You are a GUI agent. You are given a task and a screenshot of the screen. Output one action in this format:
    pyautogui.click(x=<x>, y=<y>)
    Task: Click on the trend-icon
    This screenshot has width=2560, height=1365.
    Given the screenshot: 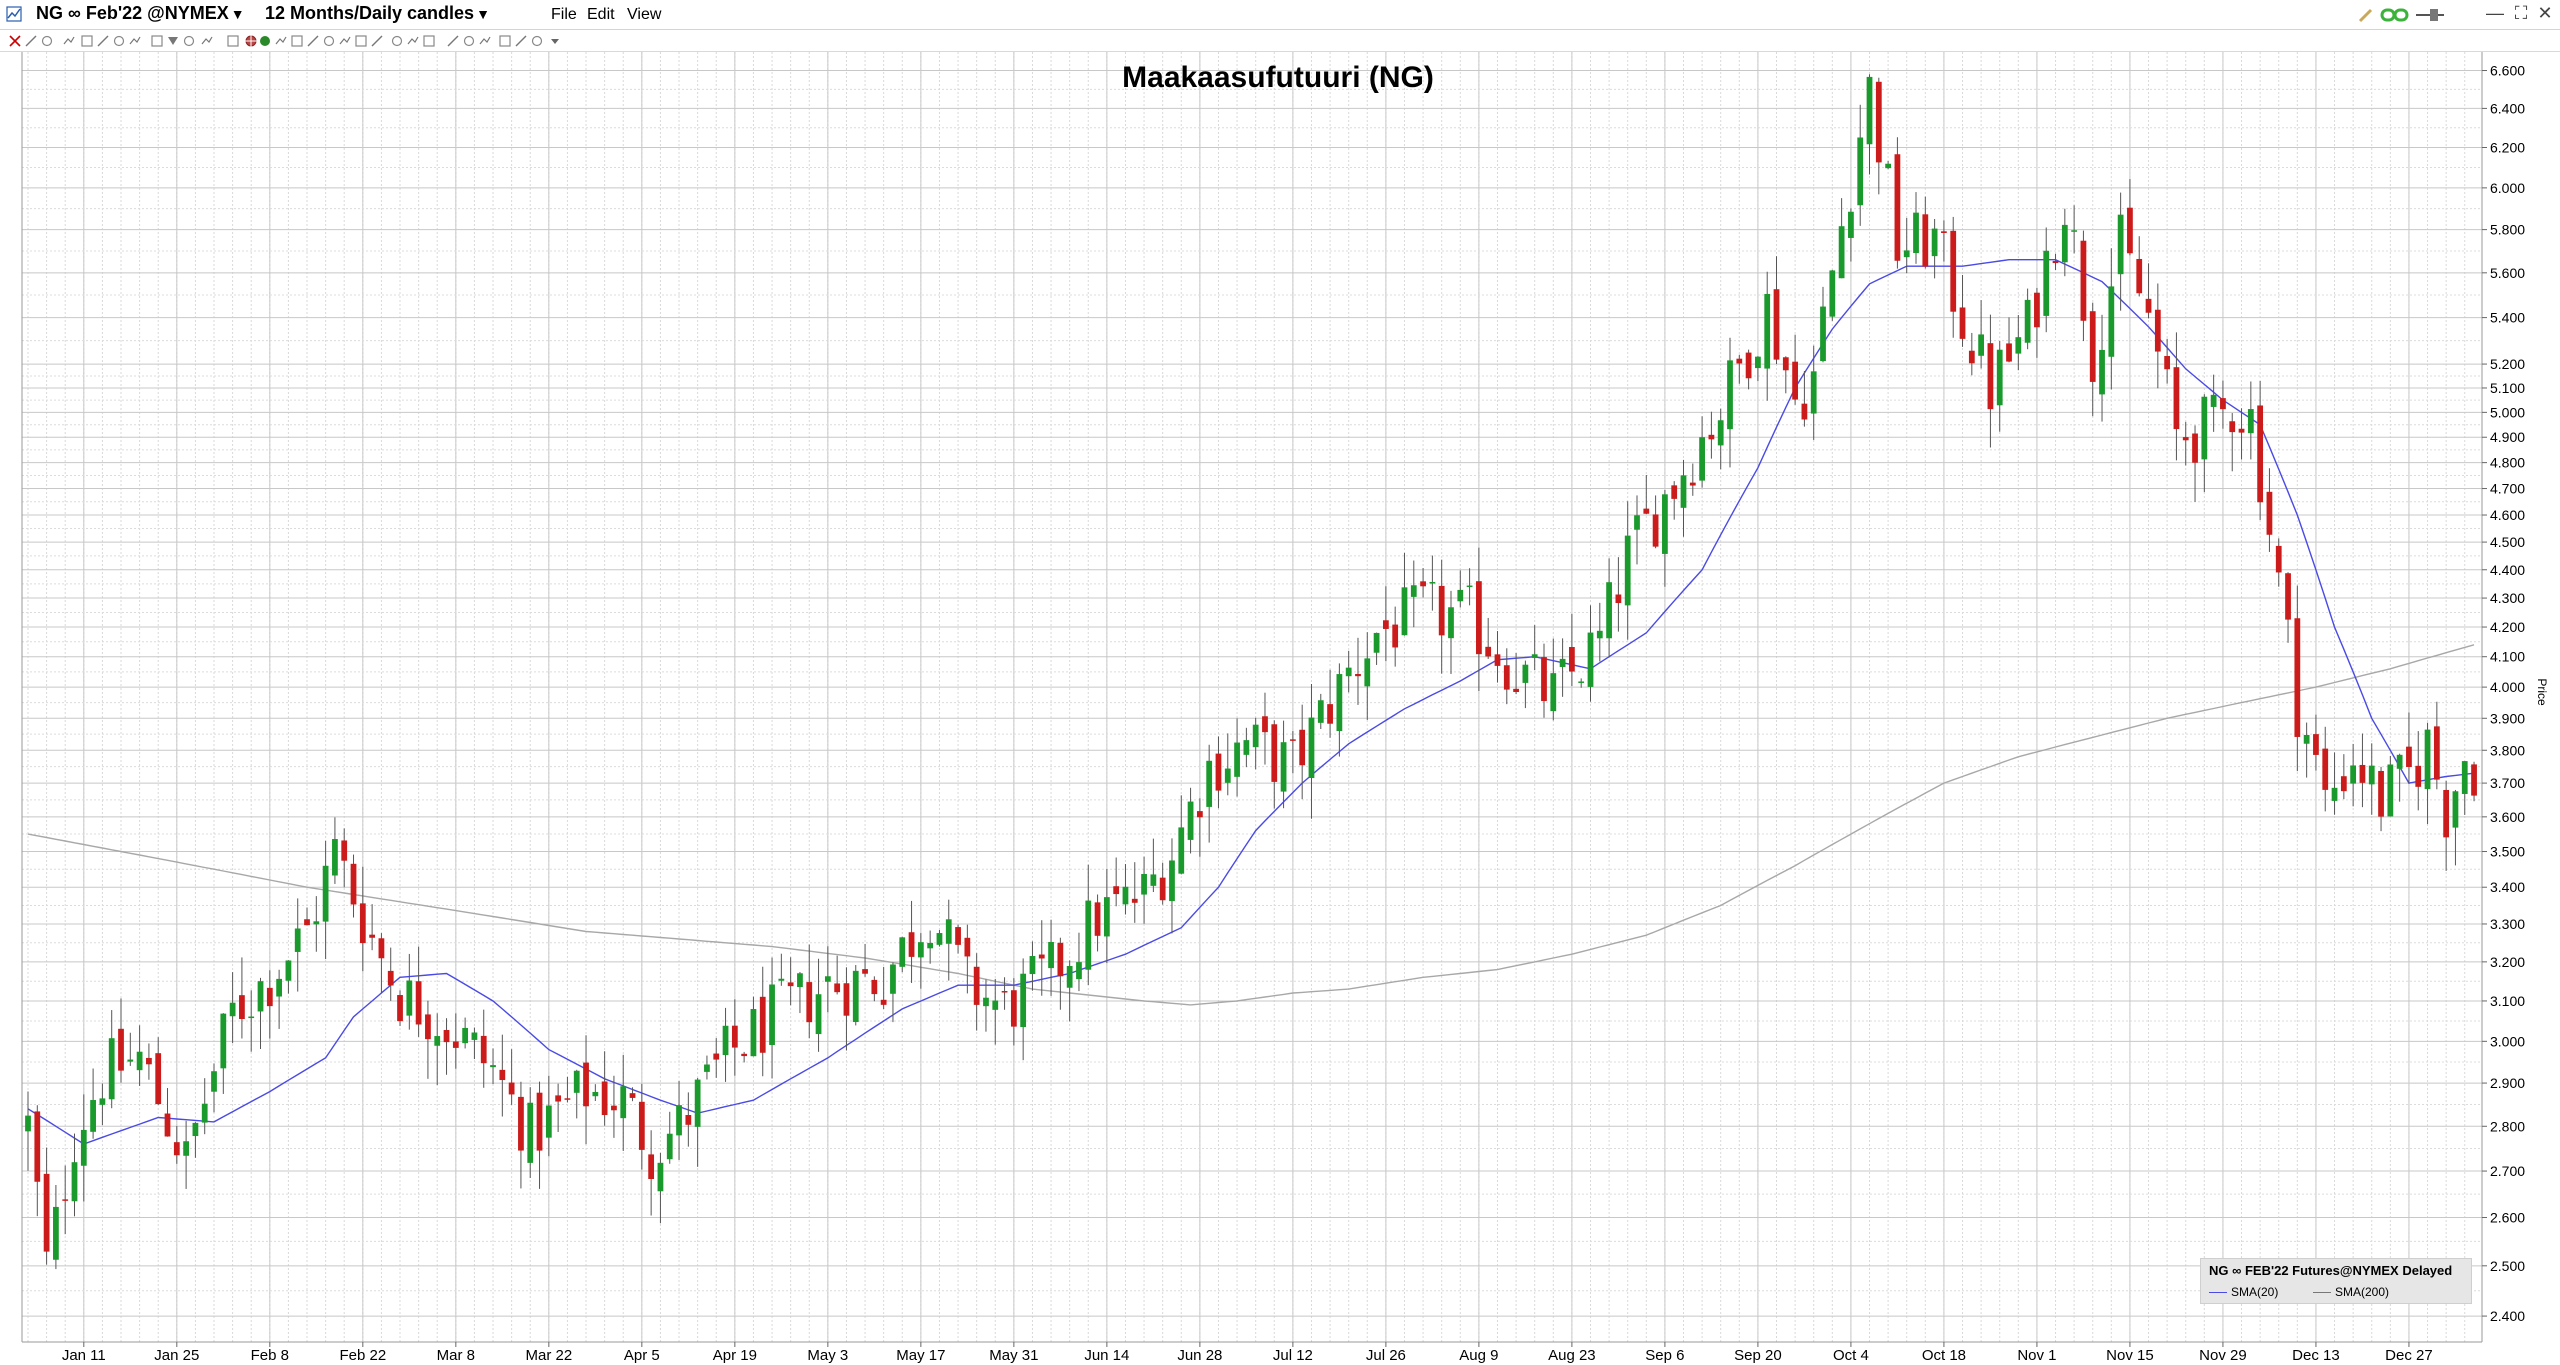 What is the action you would take?
    pyautogui.click(x=265, y=41)
    